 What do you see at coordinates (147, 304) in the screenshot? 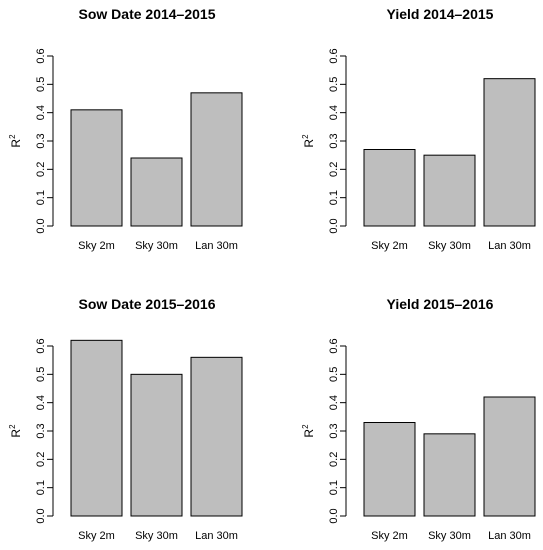
I see `chart-title: Sow Date 2015–2016` at bounding box center [147, 304].